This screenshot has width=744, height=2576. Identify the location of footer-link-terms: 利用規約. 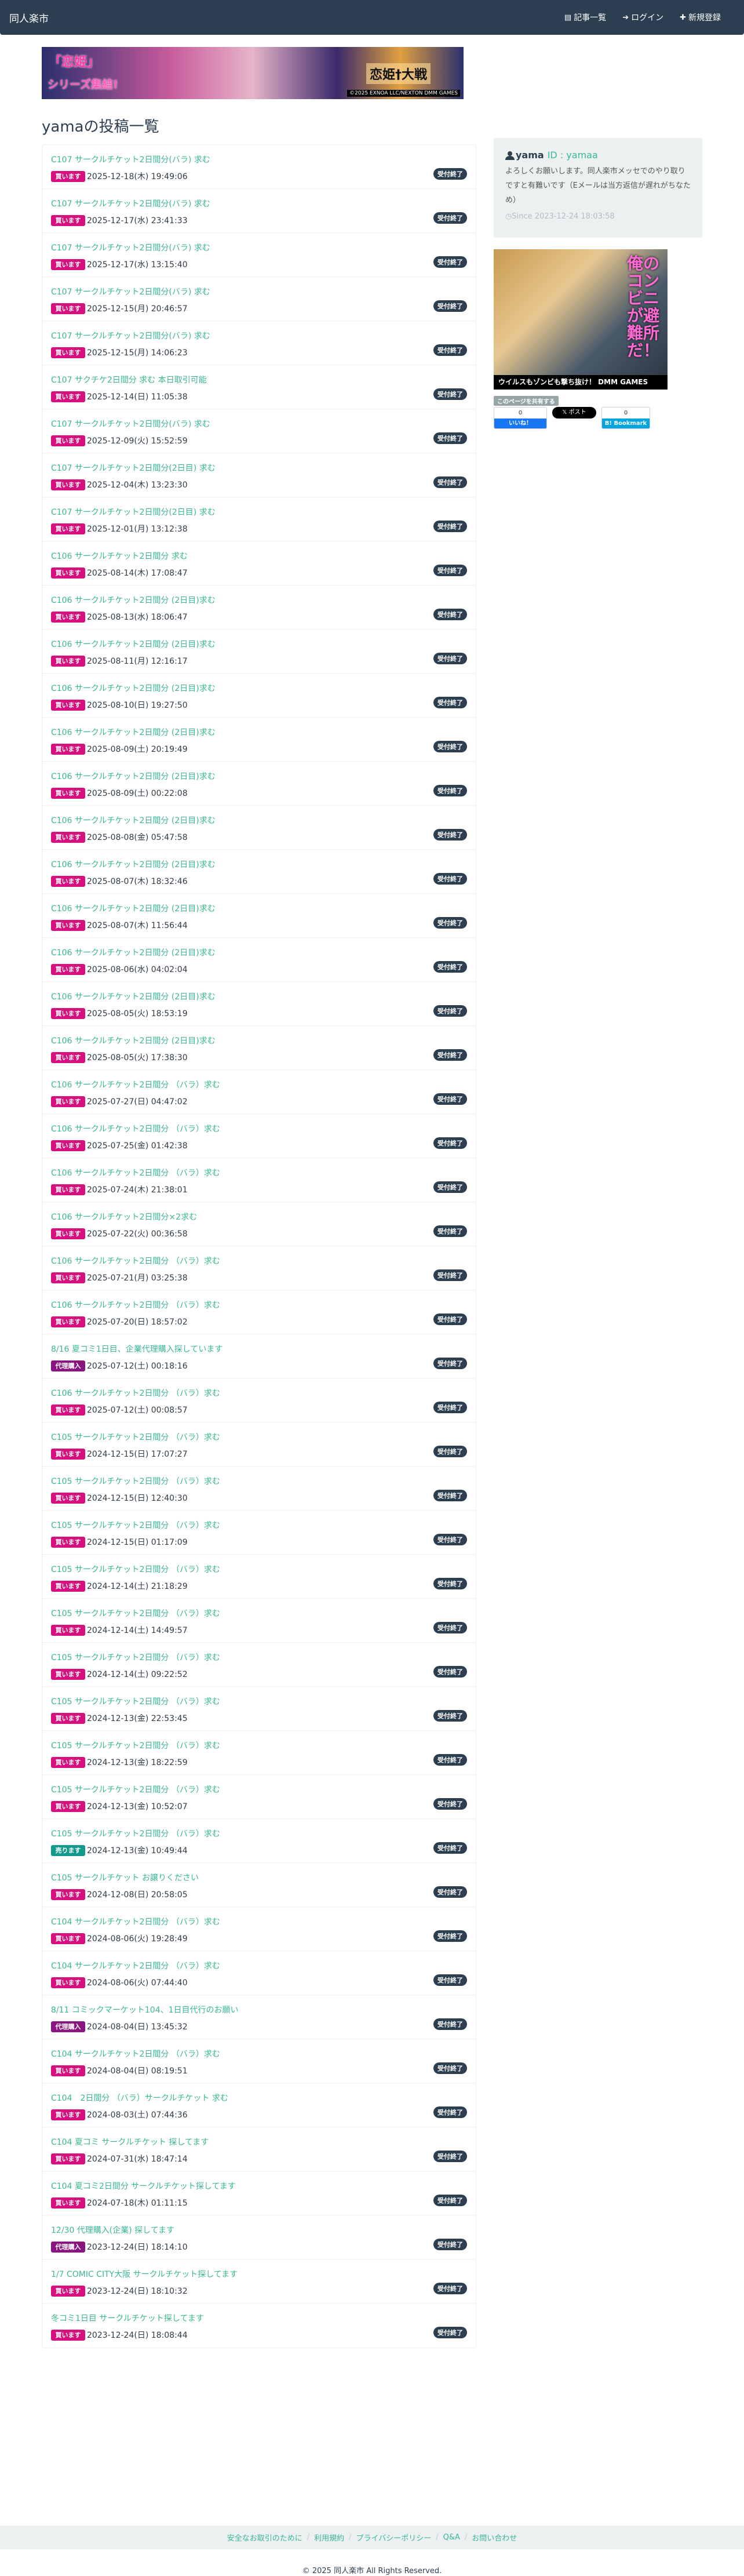
(329, 2538).